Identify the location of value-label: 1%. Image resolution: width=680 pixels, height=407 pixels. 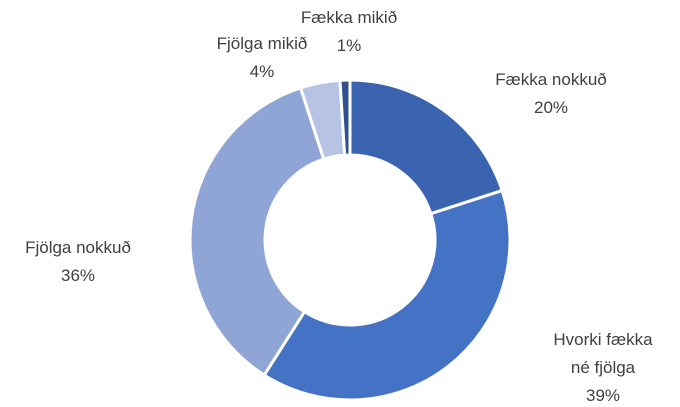
(349, 45).